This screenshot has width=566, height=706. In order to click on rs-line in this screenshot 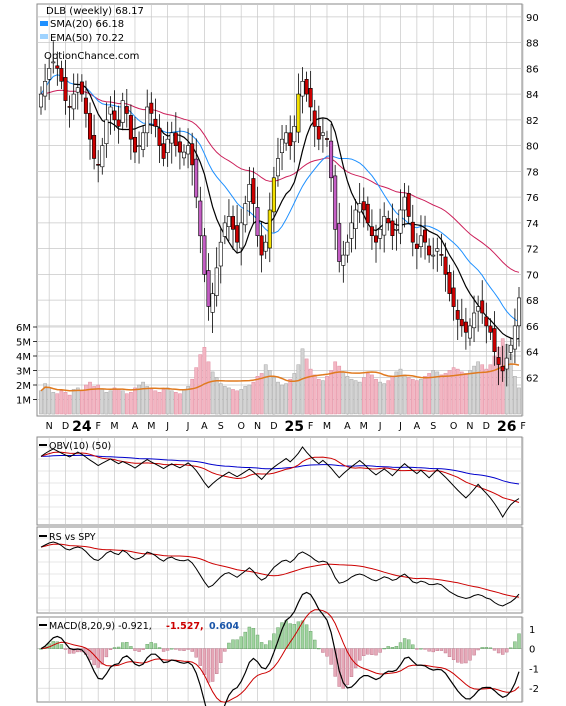, I will do `click(280, 574)`.